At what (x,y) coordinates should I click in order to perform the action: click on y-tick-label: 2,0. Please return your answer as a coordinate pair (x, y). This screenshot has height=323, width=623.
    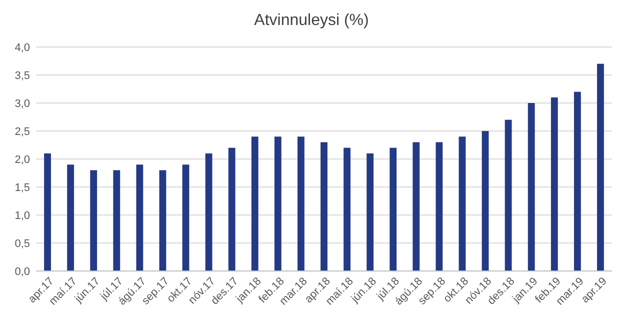
    Looking at the image, I should click on (22, 160).